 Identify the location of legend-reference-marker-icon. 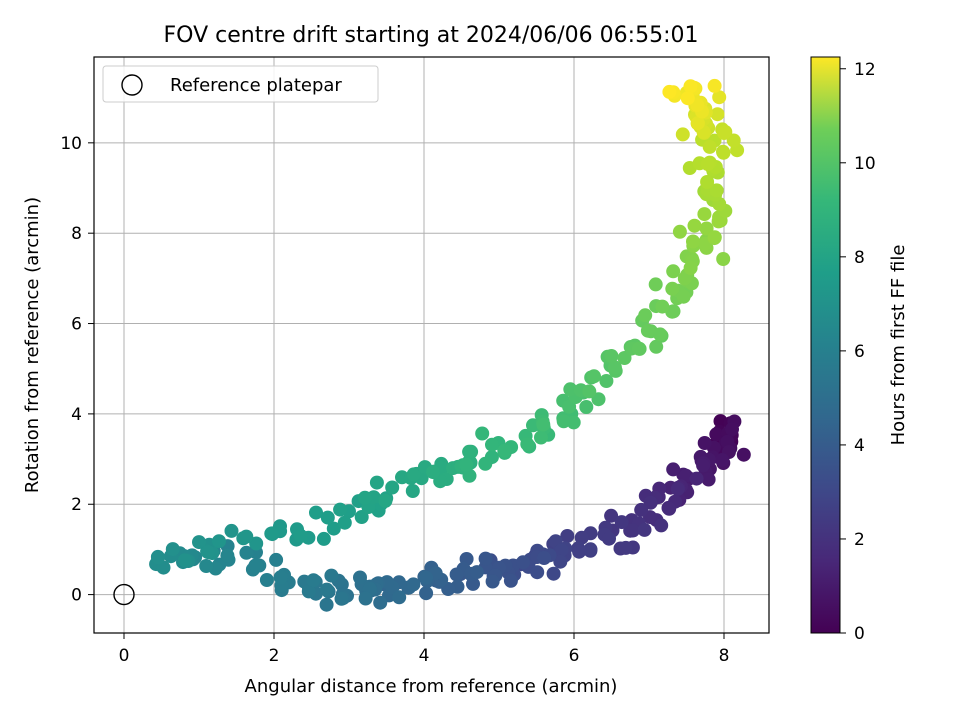
(132, 85).